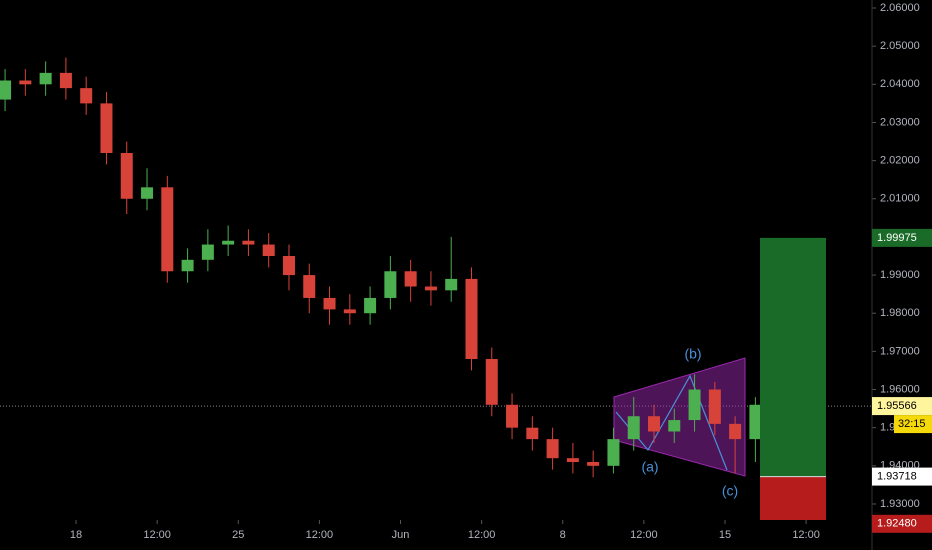  What do you see at coordinates (725, 535) in the screenshot?
I see `x-tick-label: 15` at bounding box center [725, 535].